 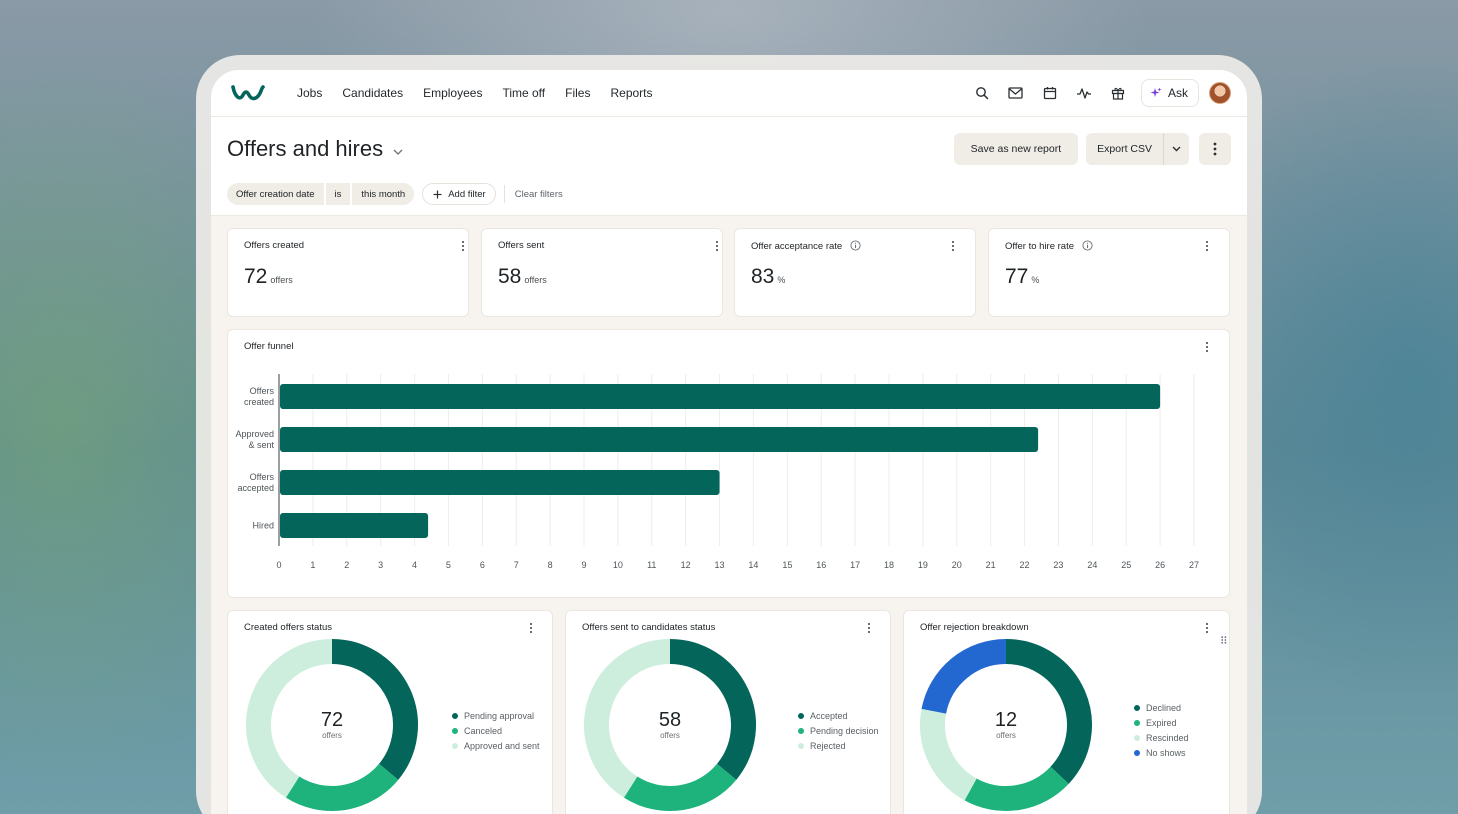 I want to click on save-as-new-report-button: Save as new report, so click(x=1016, y=149).